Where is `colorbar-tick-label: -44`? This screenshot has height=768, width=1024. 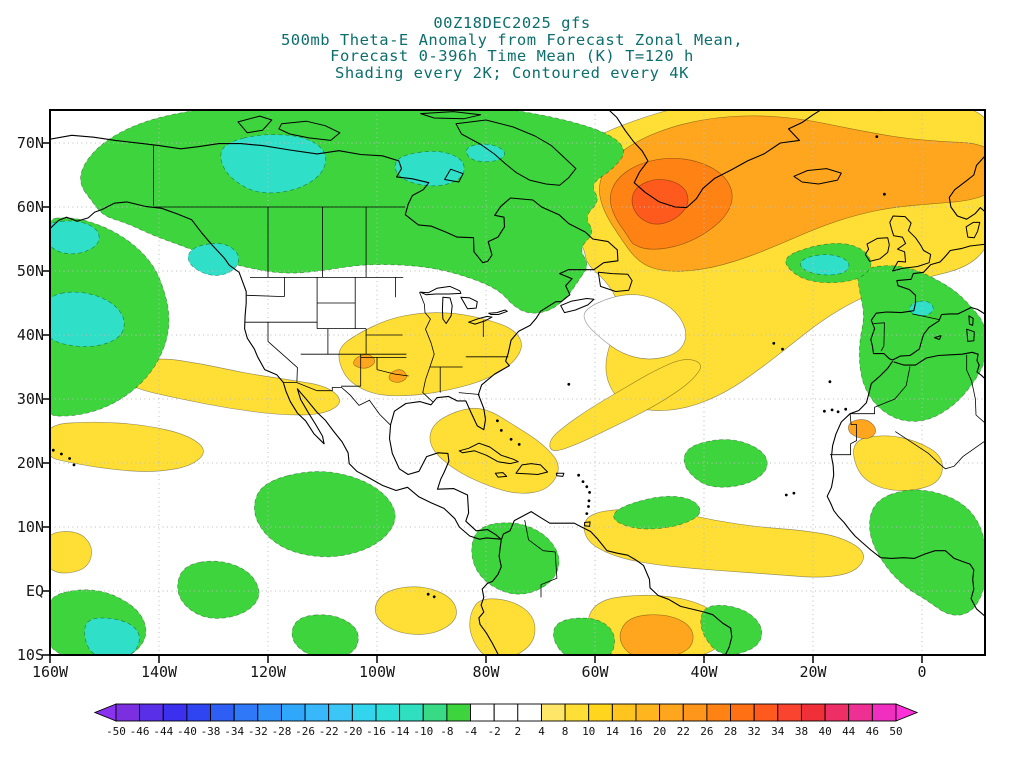 colorbar-tick-label: -44 is located at coordinates (163, 731).